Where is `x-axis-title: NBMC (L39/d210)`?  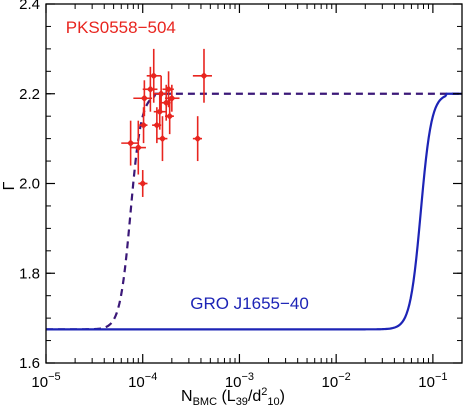 x-axis-title: NBMC (L39/d210) is located at coordinates (233, 397).